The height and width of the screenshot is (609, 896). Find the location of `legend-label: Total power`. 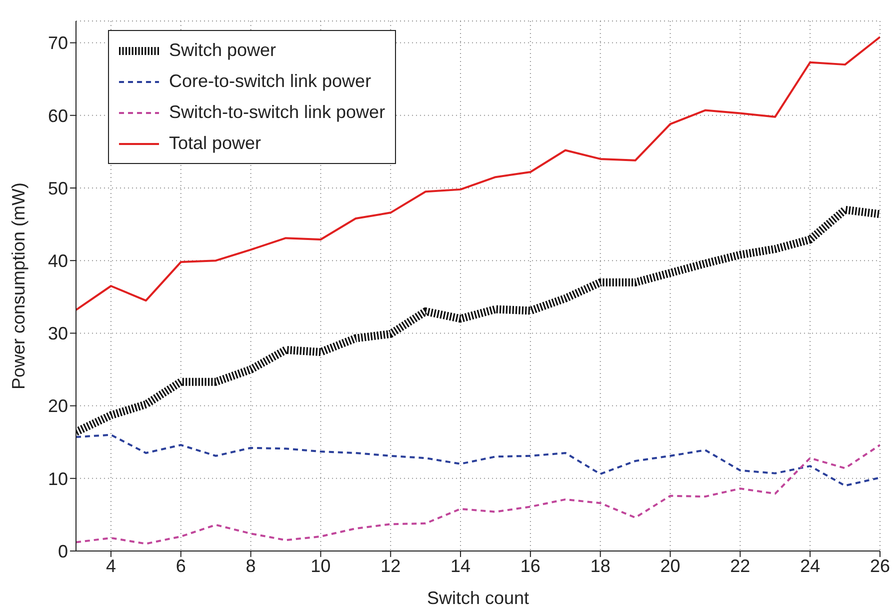

legend-label: Total power is located at coordinates (215, 143).